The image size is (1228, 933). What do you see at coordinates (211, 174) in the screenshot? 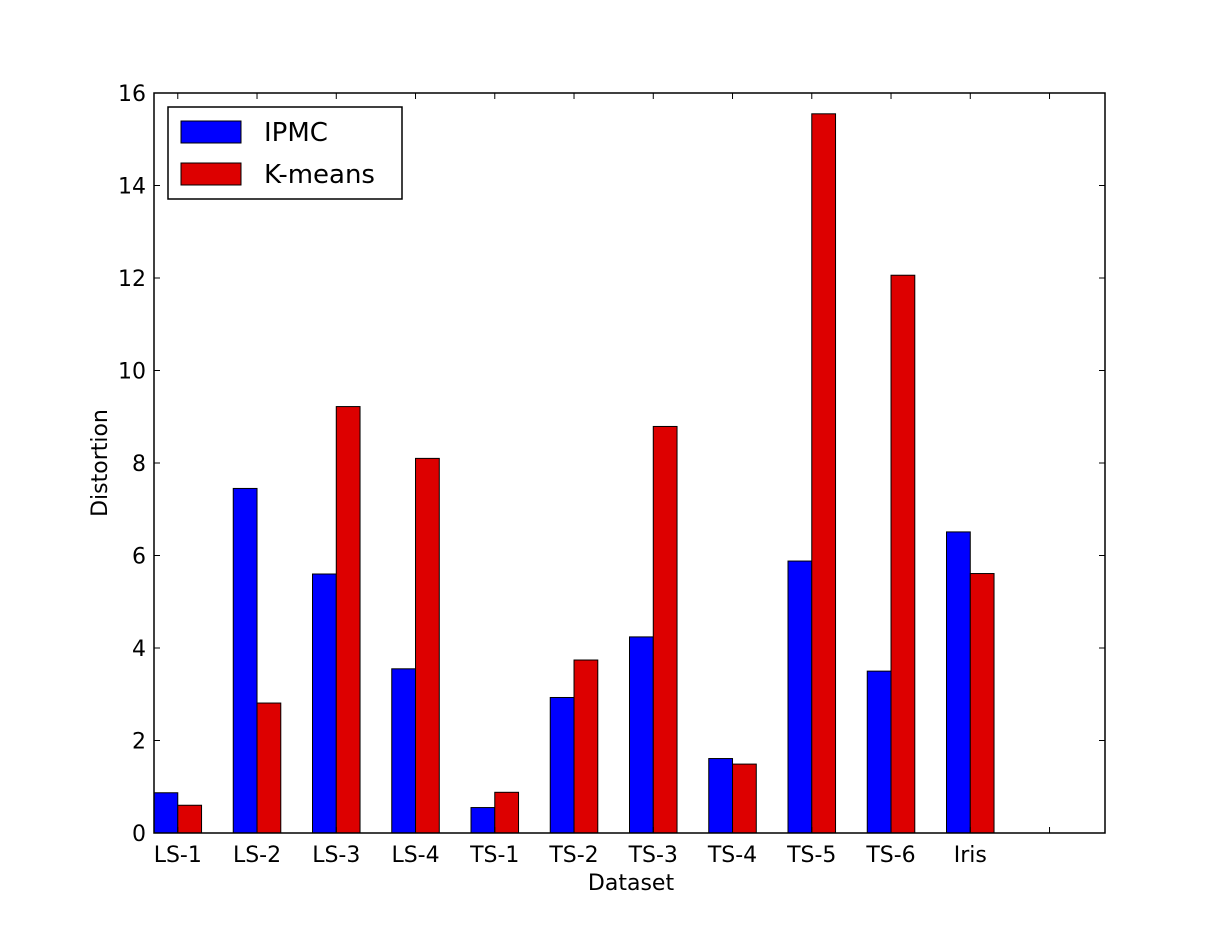
I see `legend-swatch-kmeans` at bounding box center [211, 174].